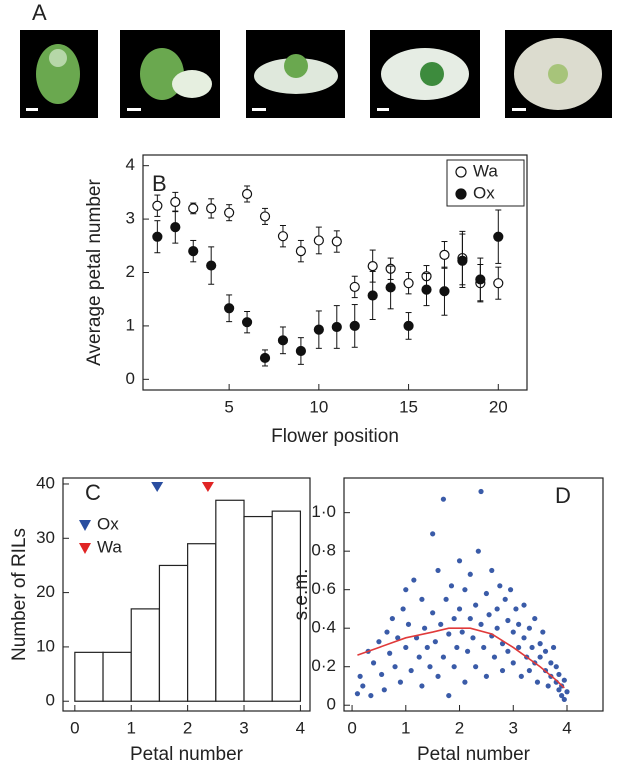 The width and height of the screenshot is (631, 767). I want to click on y-tick-label: 10, so click(45, 645).